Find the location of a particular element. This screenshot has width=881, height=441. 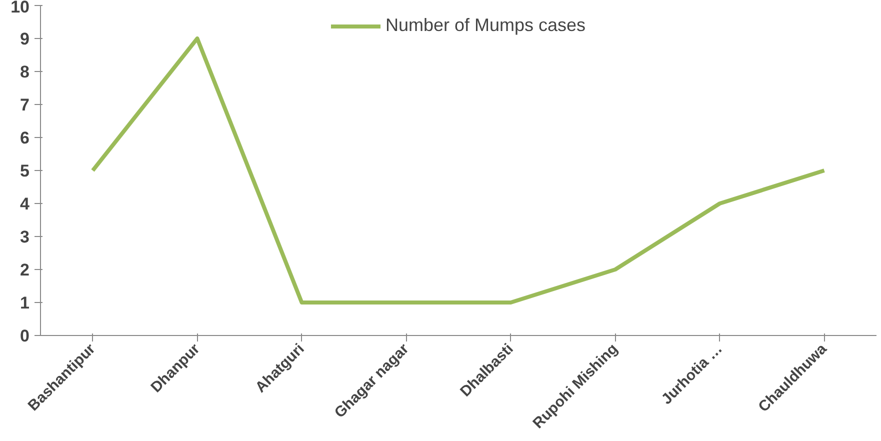

y-tick-label: 5 is located at coordinates (25, 171).